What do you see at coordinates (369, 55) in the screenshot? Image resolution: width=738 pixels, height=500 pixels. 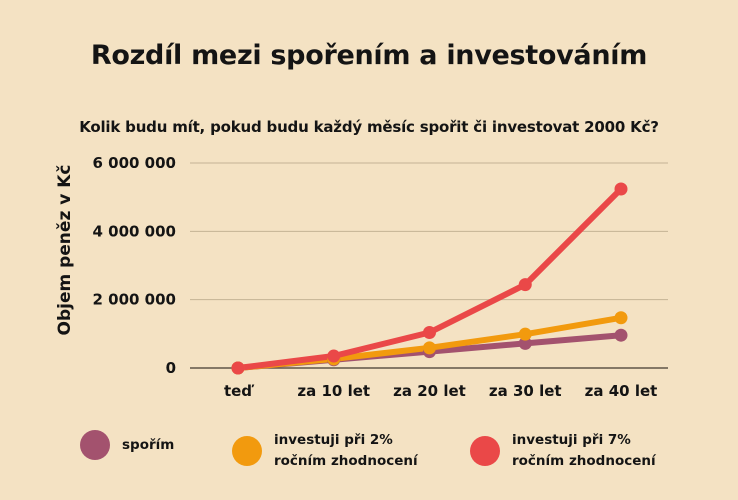 I see `chart-title: Rozdíl mezi spořením a investováním` at bounding box center [369, 55].